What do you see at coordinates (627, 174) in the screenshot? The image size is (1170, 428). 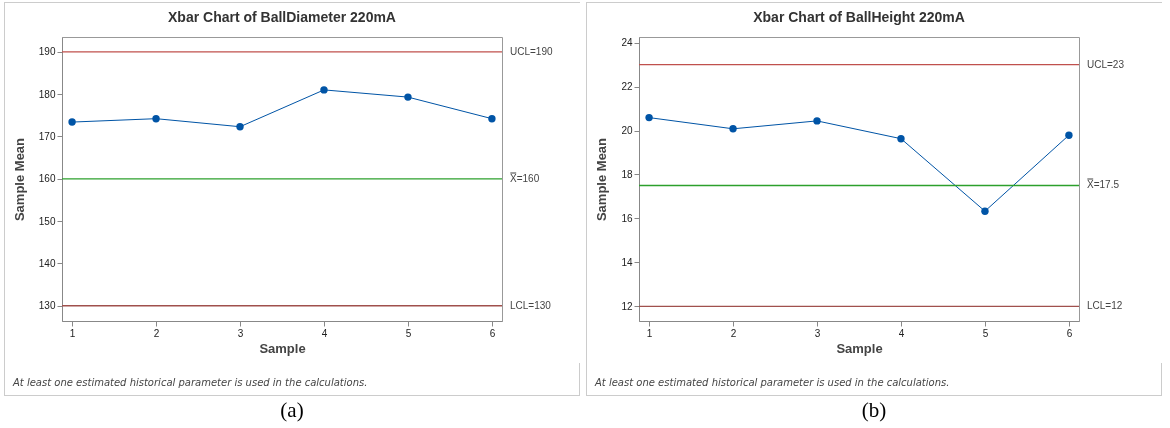 I see `y-tick-label: 18` at bounding box center [627, 174].